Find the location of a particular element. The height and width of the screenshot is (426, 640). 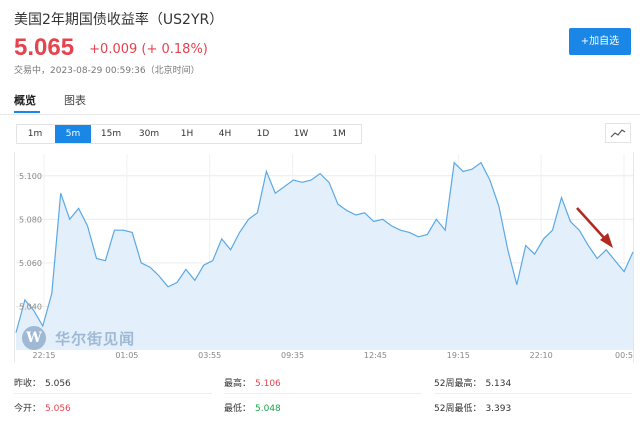

price-change: +0.009 (+ 0.18%) is located at coordinates (148, 49).